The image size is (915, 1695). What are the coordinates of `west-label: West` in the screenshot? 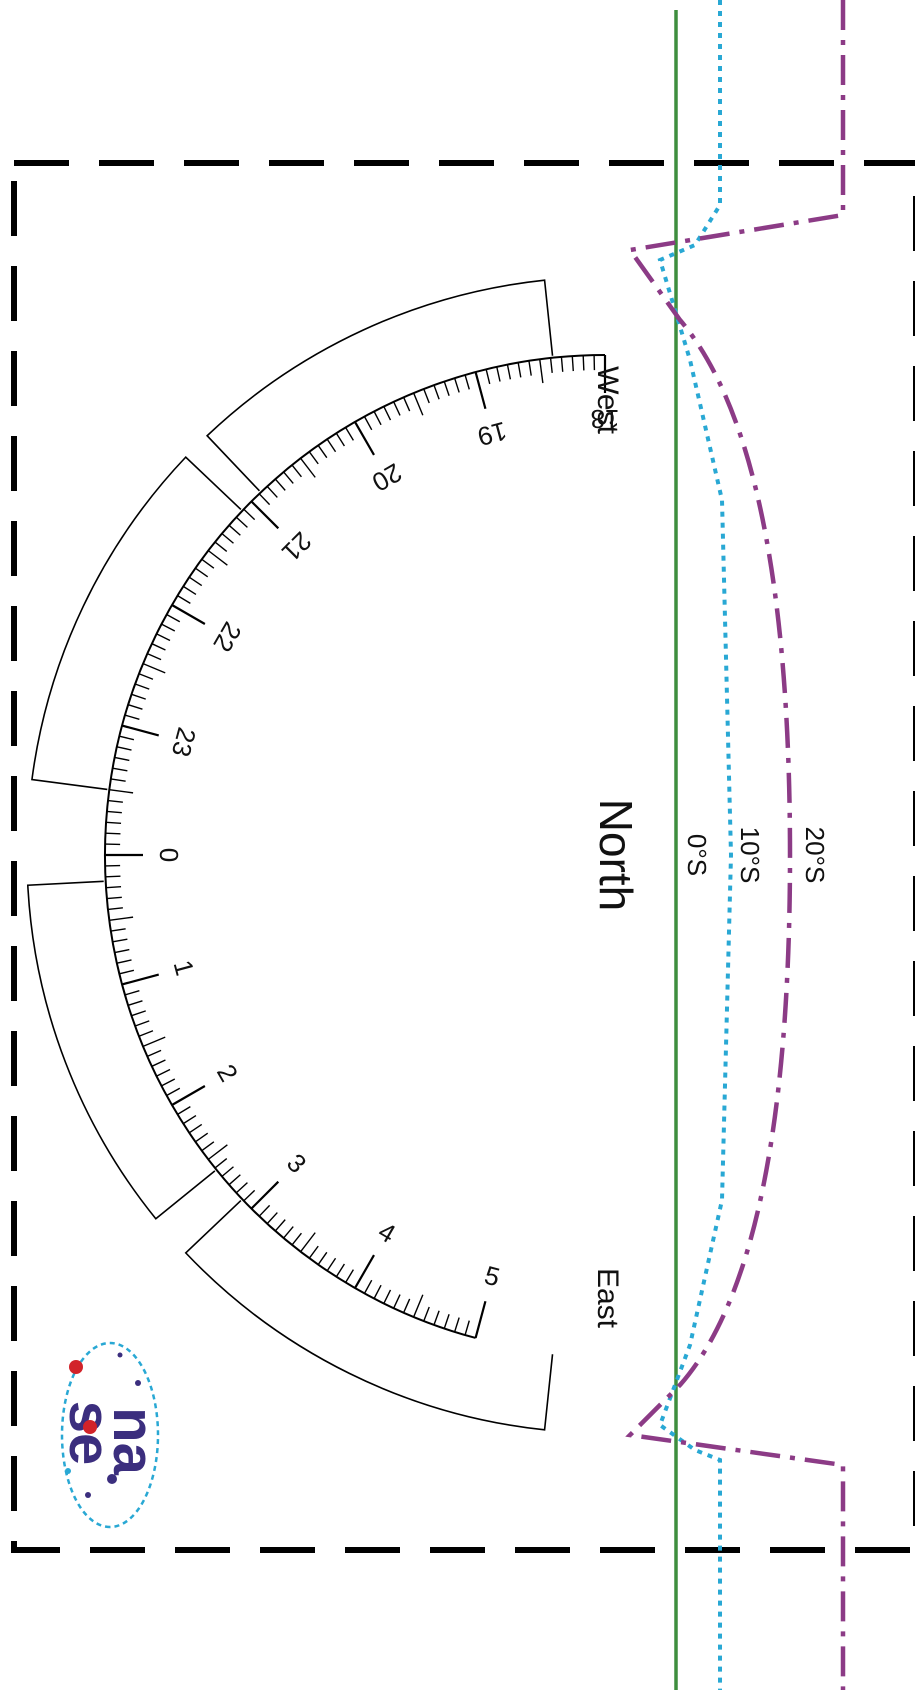 It's located at (607, 400).